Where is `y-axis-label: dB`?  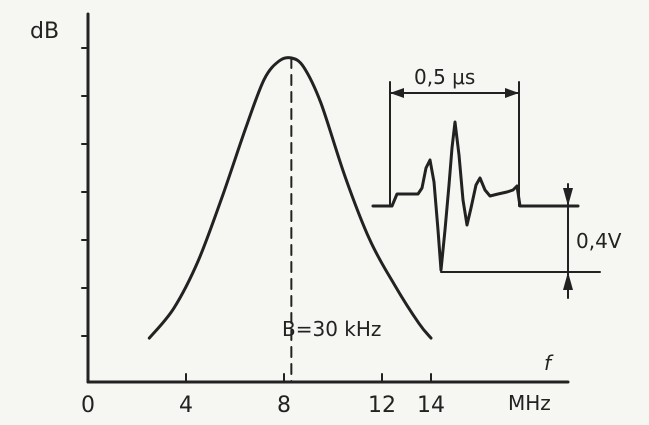
y-axis-label: dB is located at coordinates (44, 31).